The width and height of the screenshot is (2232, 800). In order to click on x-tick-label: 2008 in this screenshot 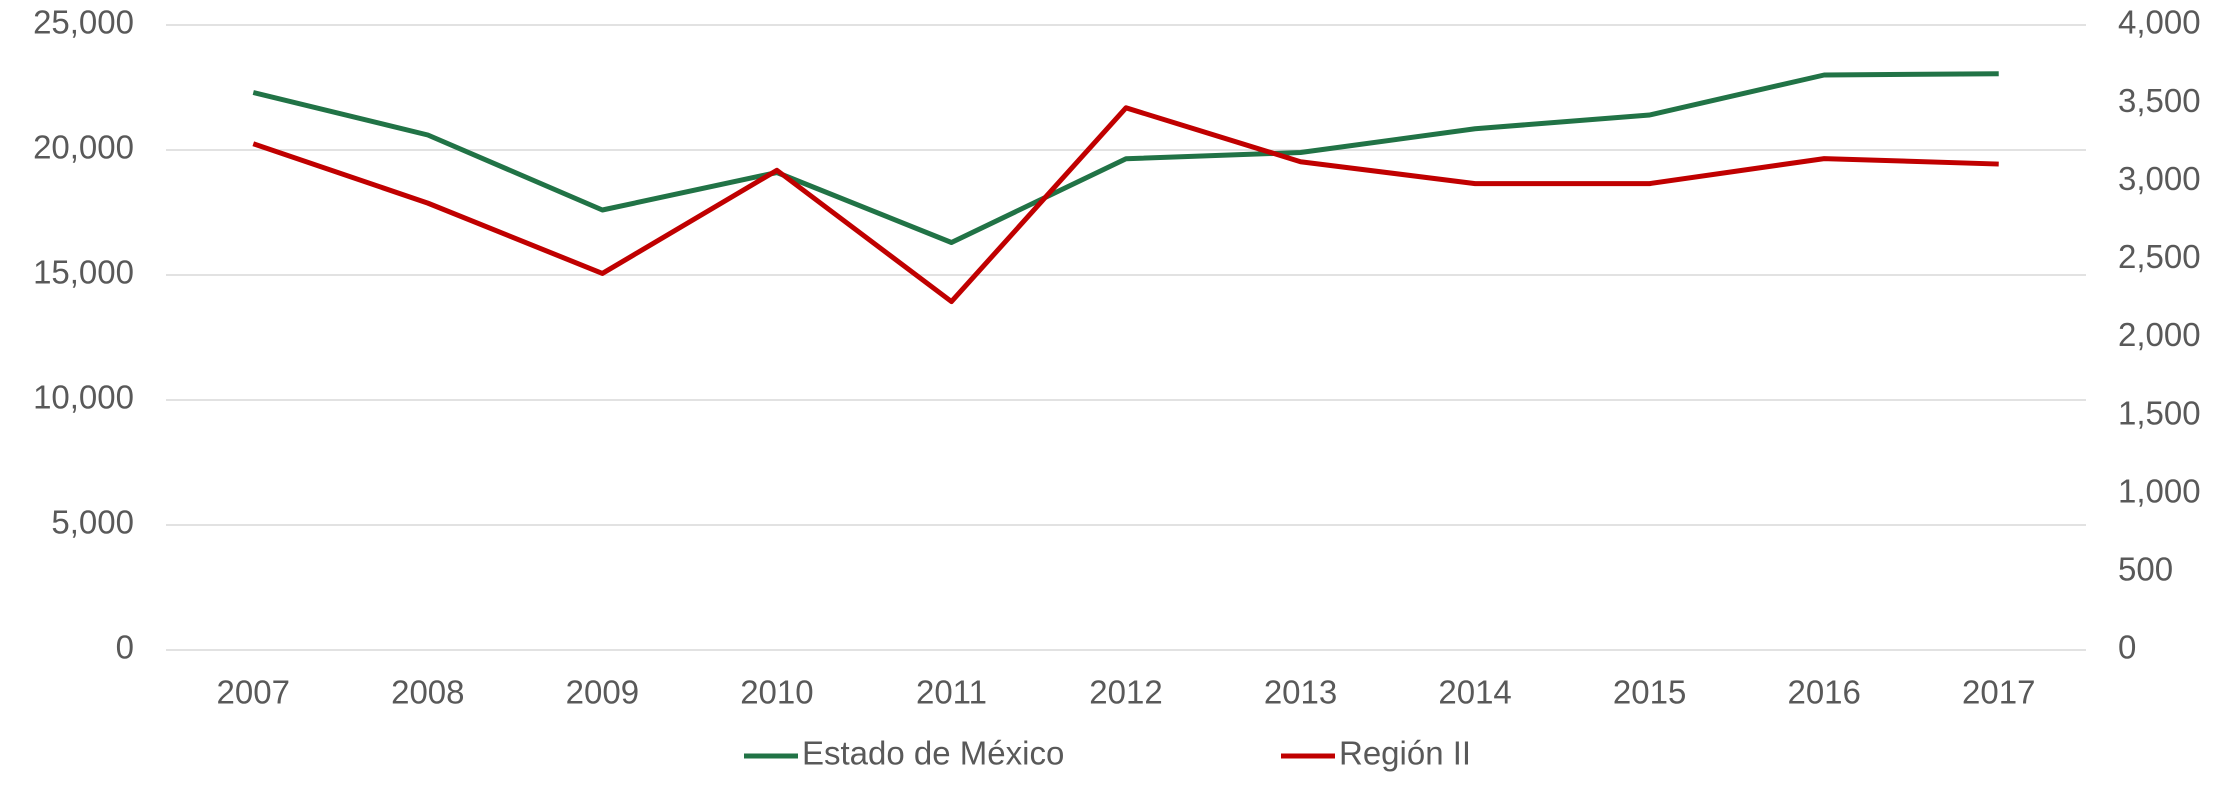, I will do `click(427, 692)`.